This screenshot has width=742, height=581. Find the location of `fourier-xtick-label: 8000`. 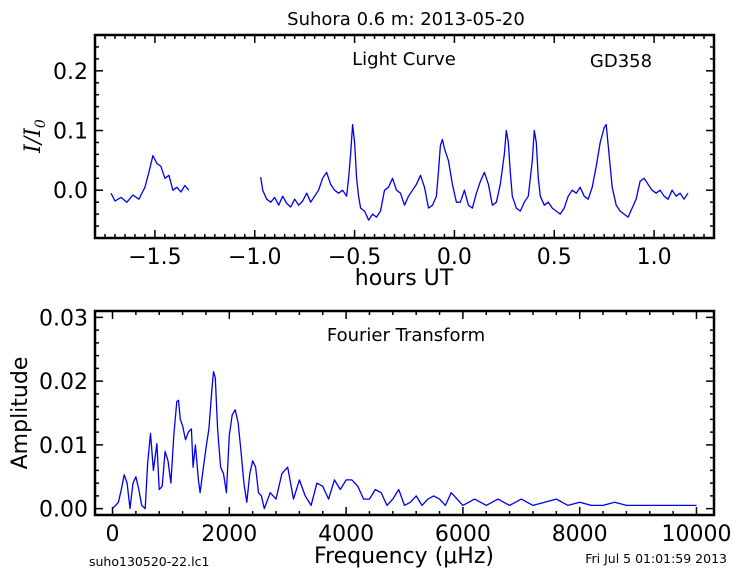

fourier-xtick-label: 8000 is located at coordinates (580, 534).